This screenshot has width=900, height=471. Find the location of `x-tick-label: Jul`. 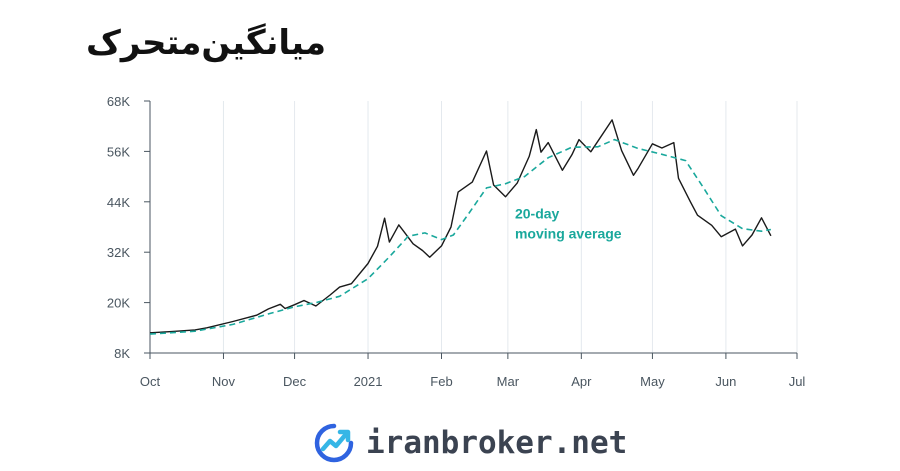

x-tick-label: Jul is located at coordinates (797, 381).